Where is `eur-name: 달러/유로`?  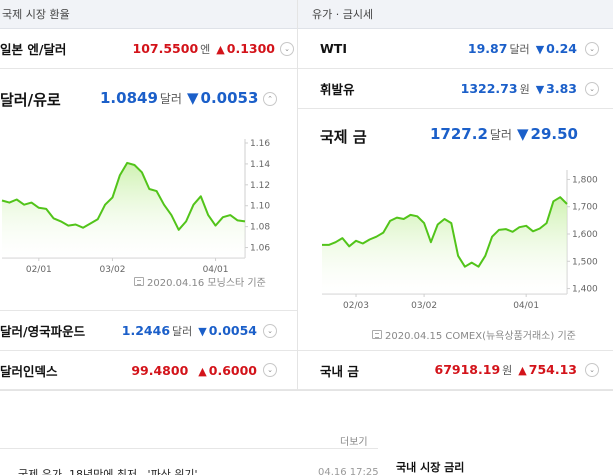 eur-name: 달러/유로 is located at coordinates (30, 100).